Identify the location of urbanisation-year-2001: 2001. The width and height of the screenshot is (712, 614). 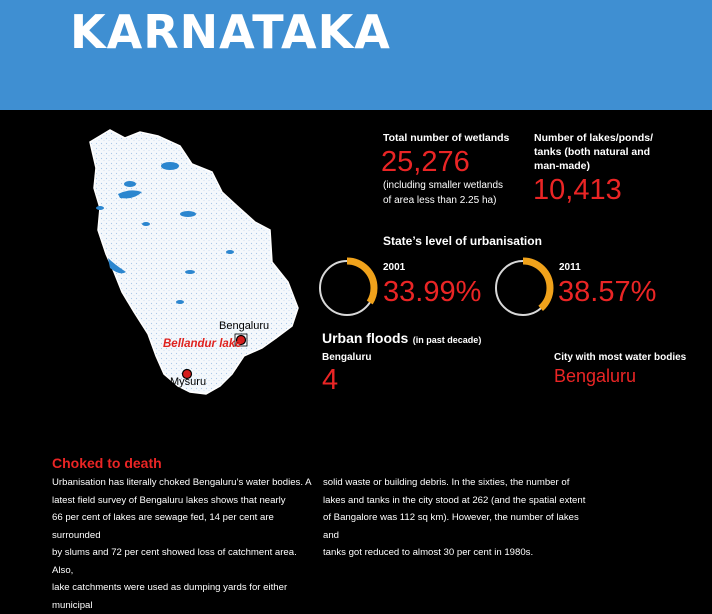
(394, 267).